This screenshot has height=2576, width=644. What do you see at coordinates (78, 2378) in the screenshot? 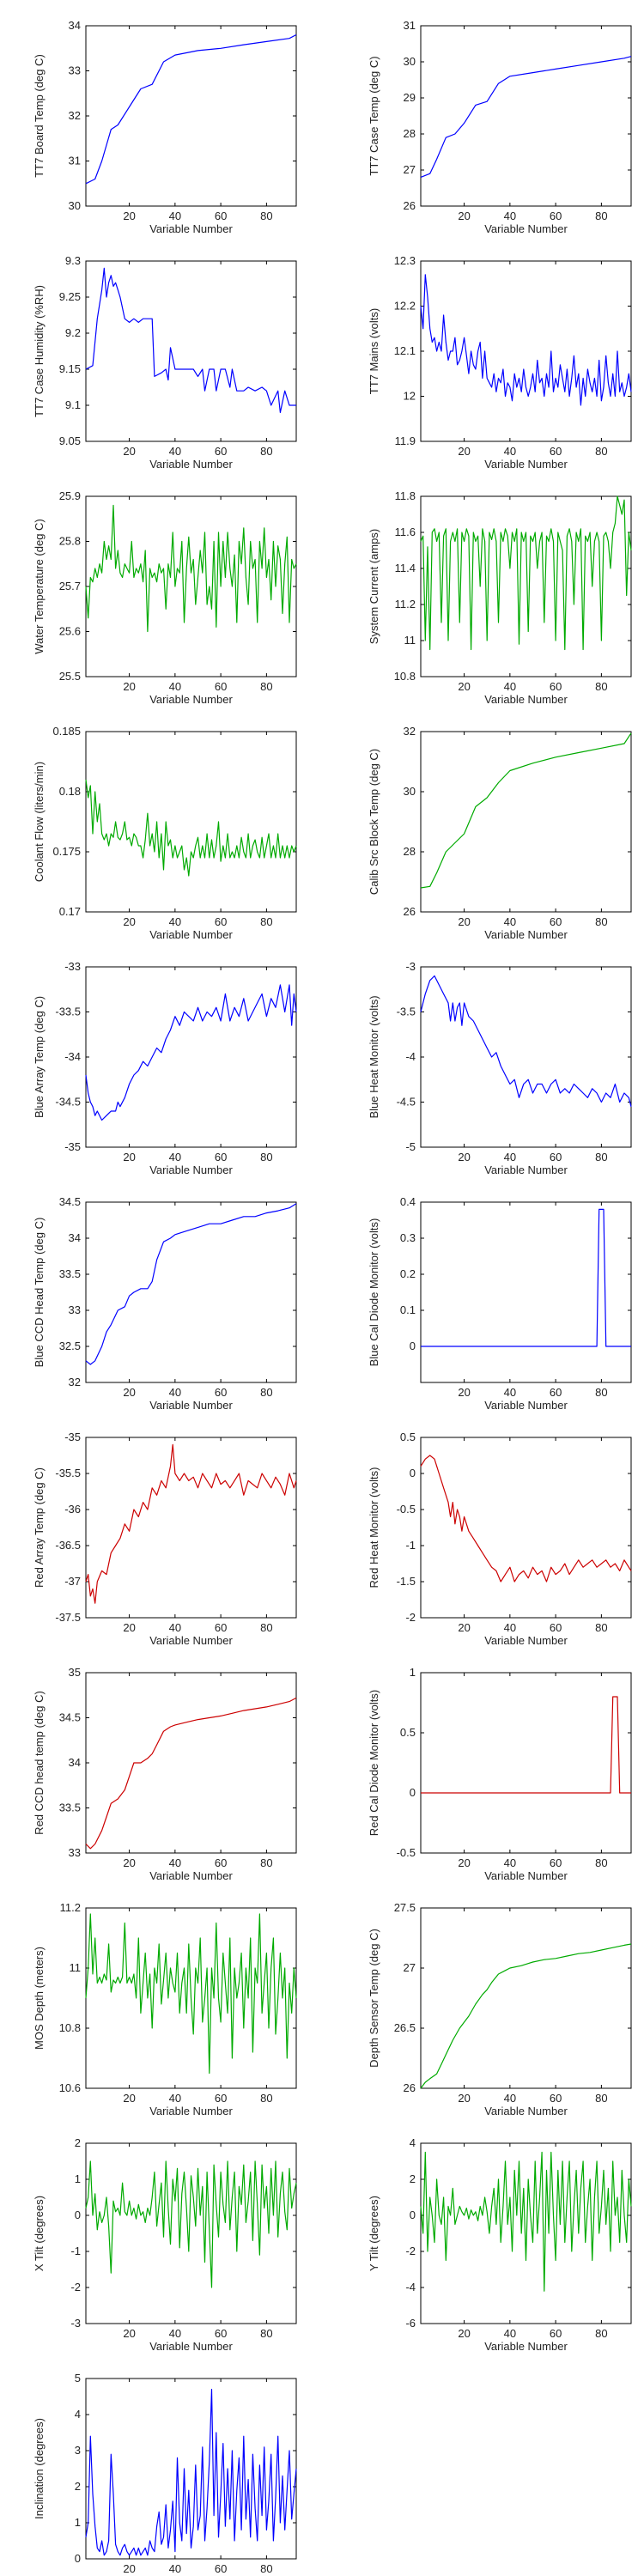
I see `y-tick-label: 5` at bounding box center [78, 2378].